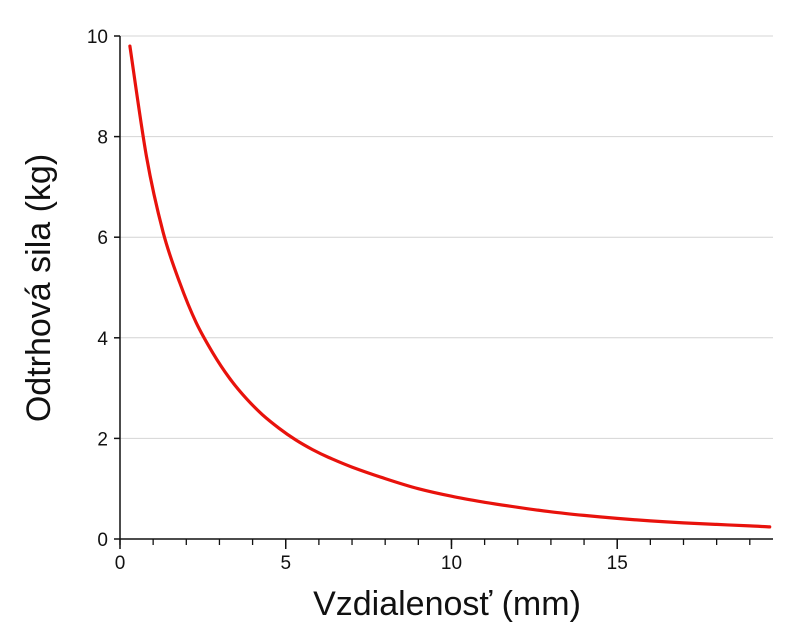 This screenshot has height=639, width=800. I want to click on x-axis-title: Vzdialenosť (mm), so click(447, 604).